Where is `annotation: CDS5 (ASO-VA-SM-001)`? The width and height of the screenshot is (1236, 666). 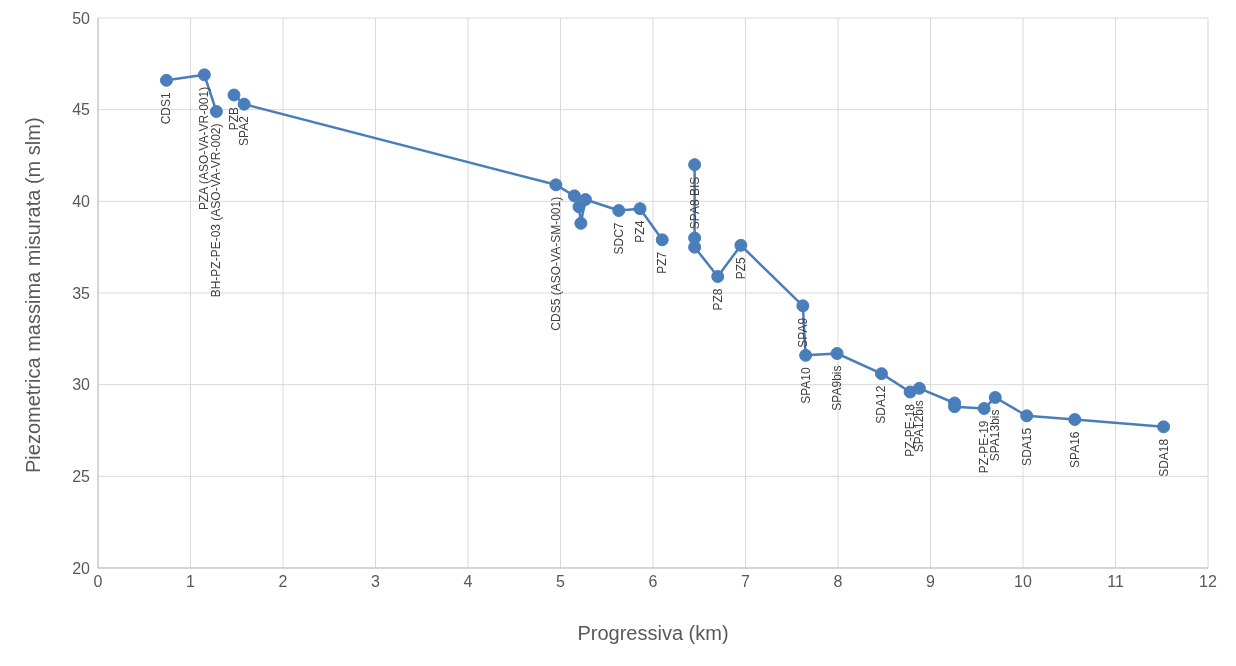 annotation: CDS5 (ASO-VA-SM-001) is located at coordinates (555, 263).